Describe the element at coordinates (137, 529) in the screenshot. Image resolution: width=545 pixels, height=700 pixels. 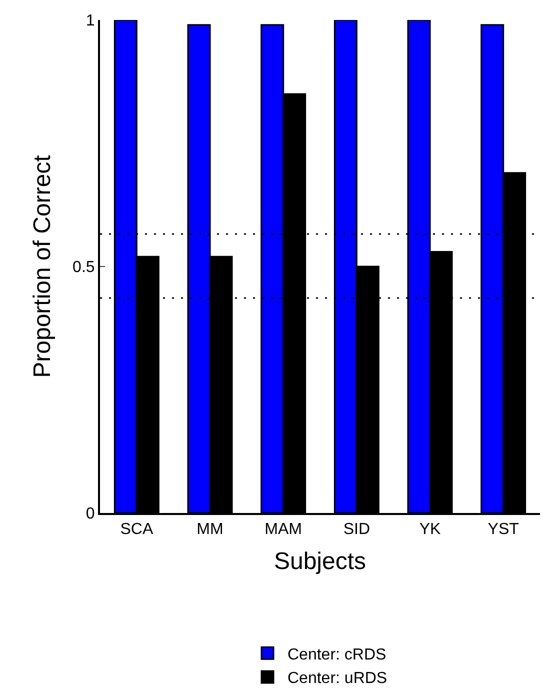
I see `x-tick-label: SCA` at that location.